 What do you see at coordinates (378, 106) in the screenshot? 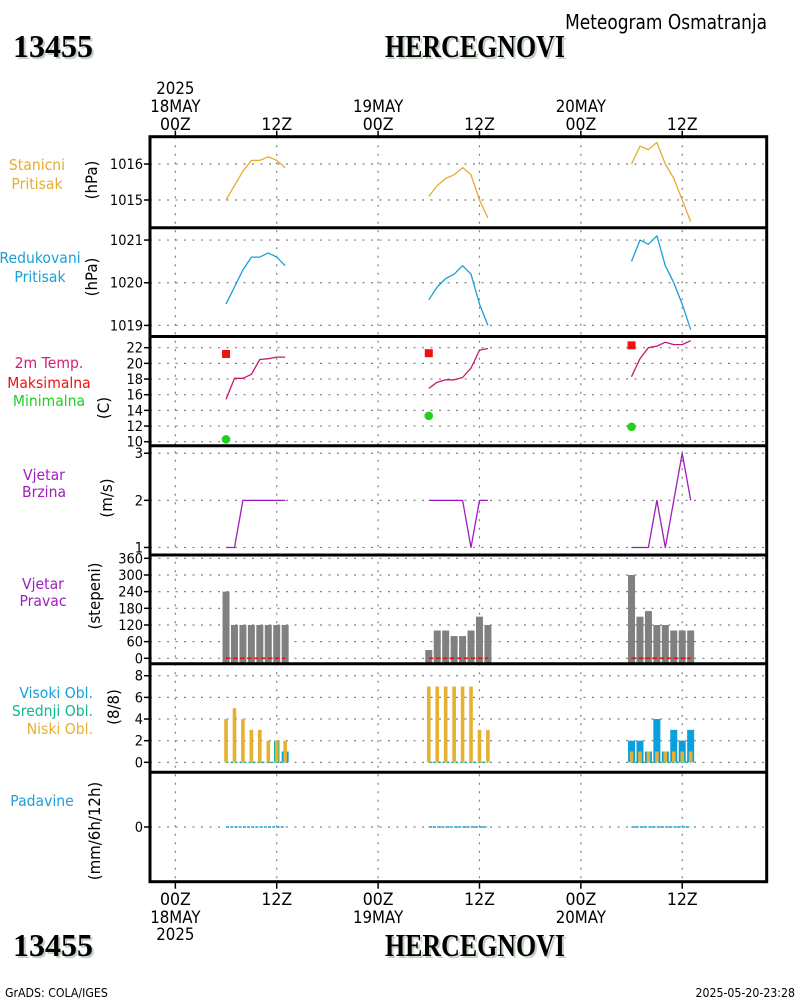
I see `date-label-top: 19MAY` at bounding box center [378, 106].